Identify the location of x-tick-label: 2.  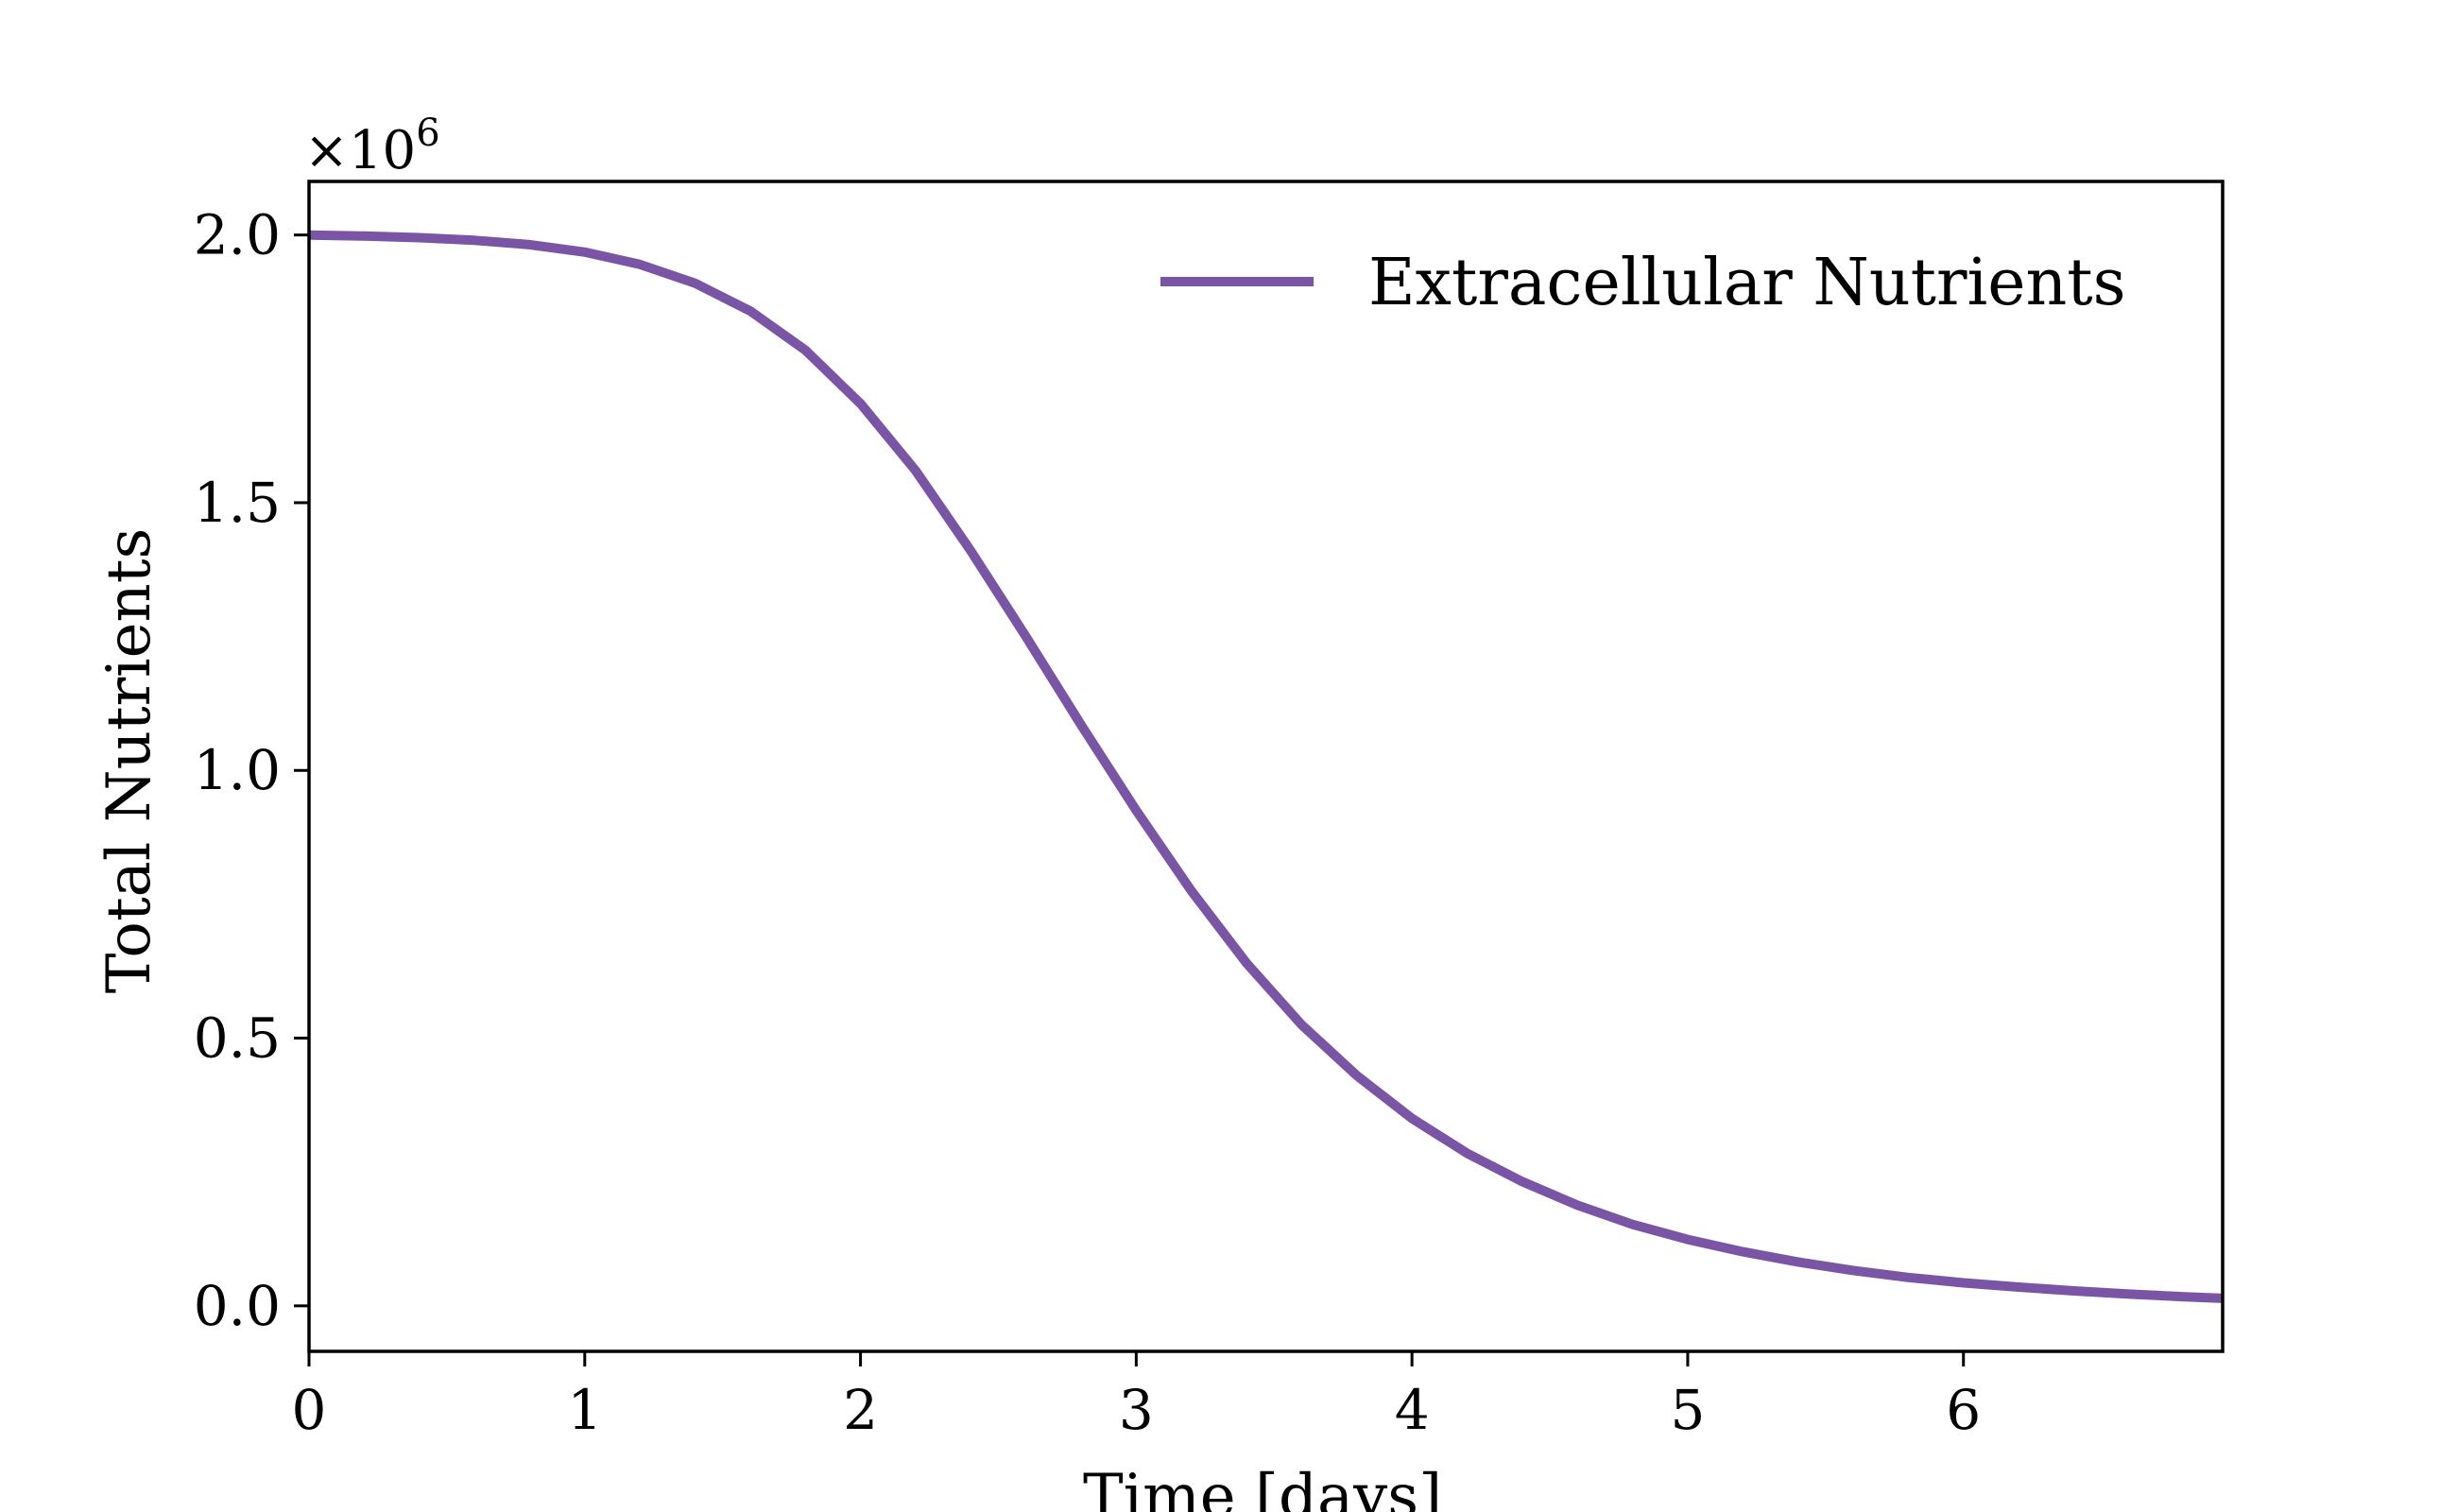
(860, 1410).